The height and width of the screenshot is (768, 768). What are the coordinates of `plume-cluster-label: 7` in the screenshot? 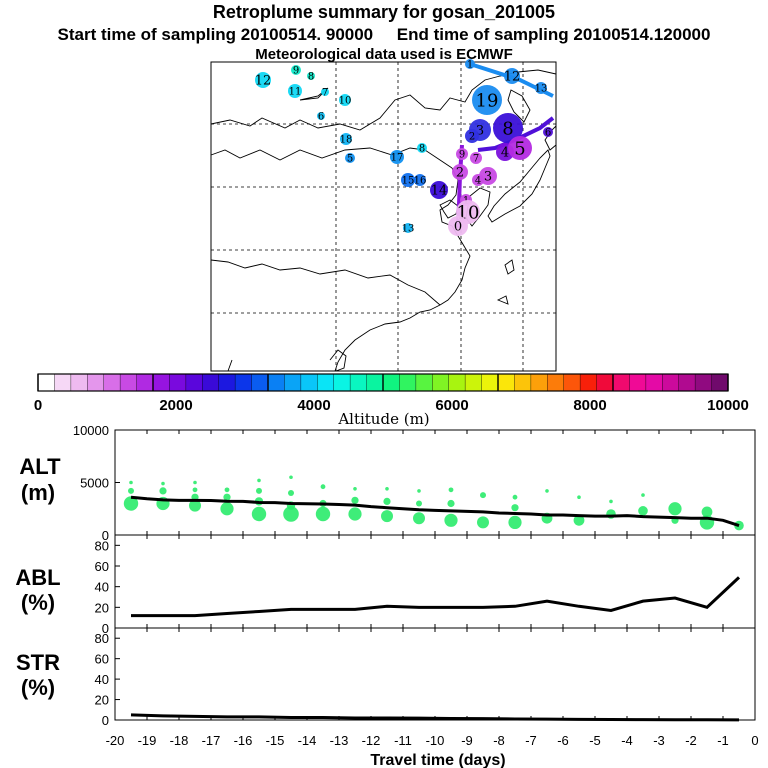 It's located at (325, 93).